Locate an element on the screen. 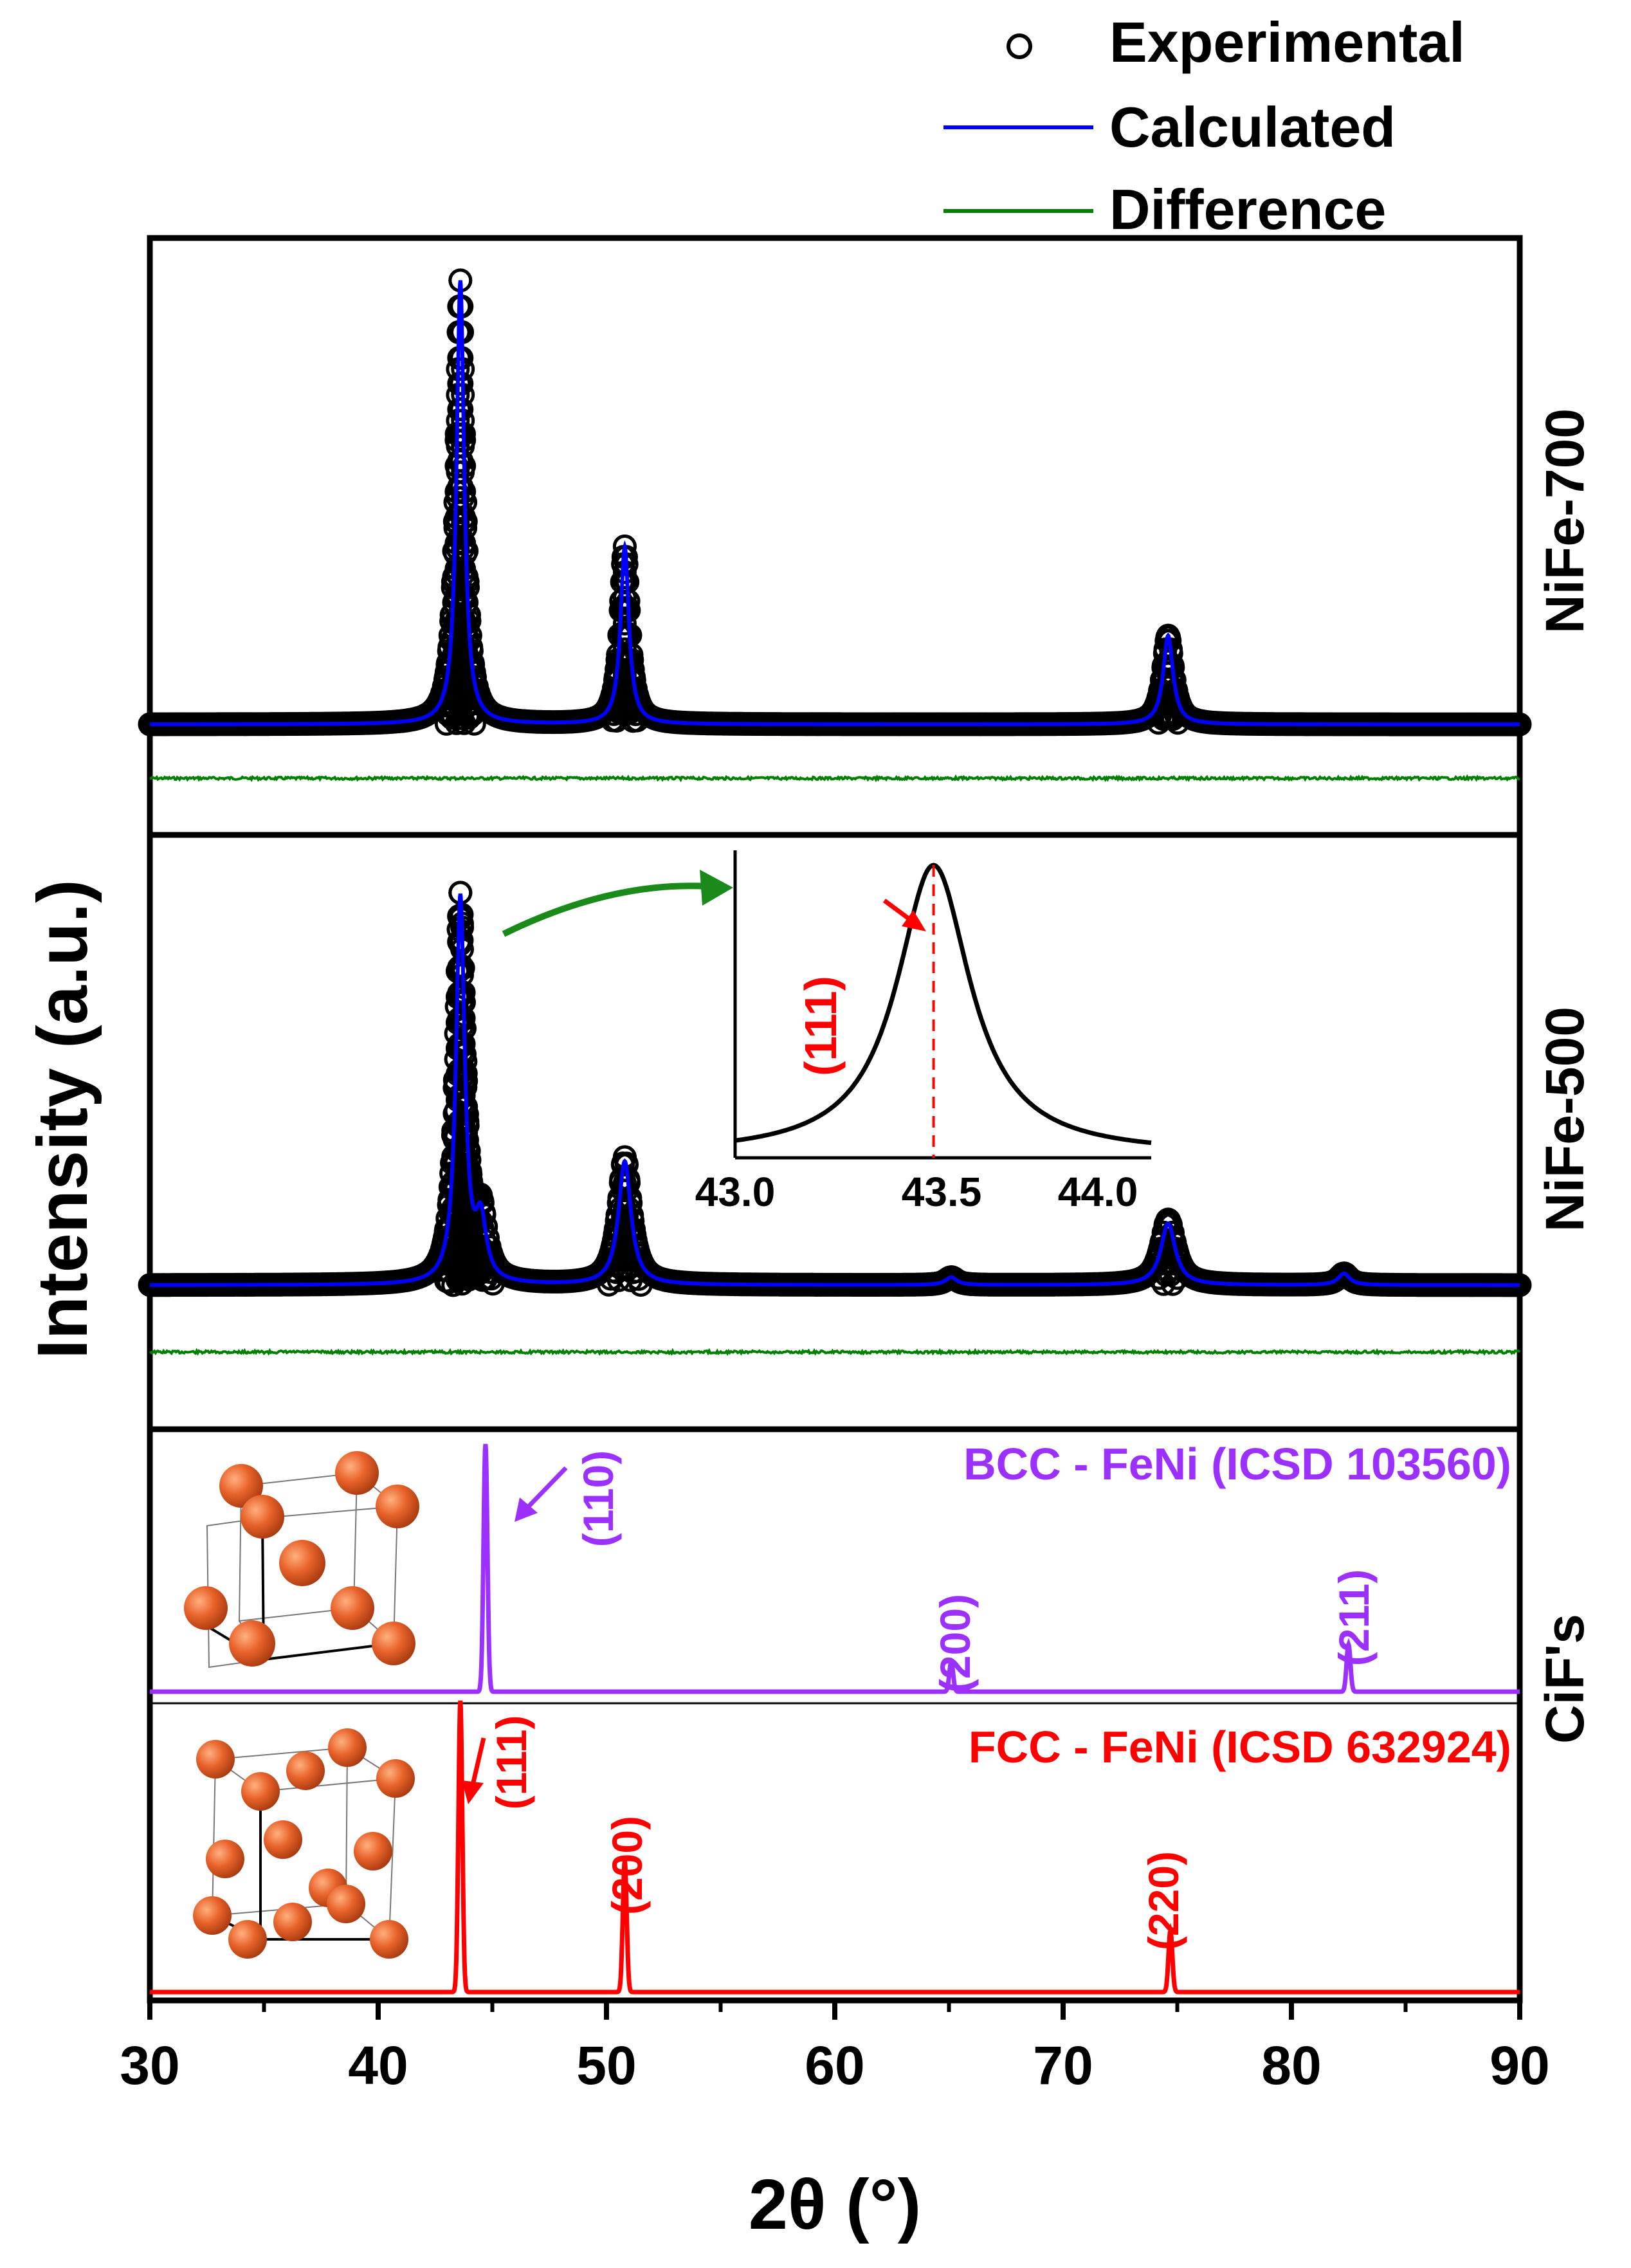 This screenshot has height=2268, width=1631. inset-xtick-43-5: 43.5 is located at coordinates (942, 1192).